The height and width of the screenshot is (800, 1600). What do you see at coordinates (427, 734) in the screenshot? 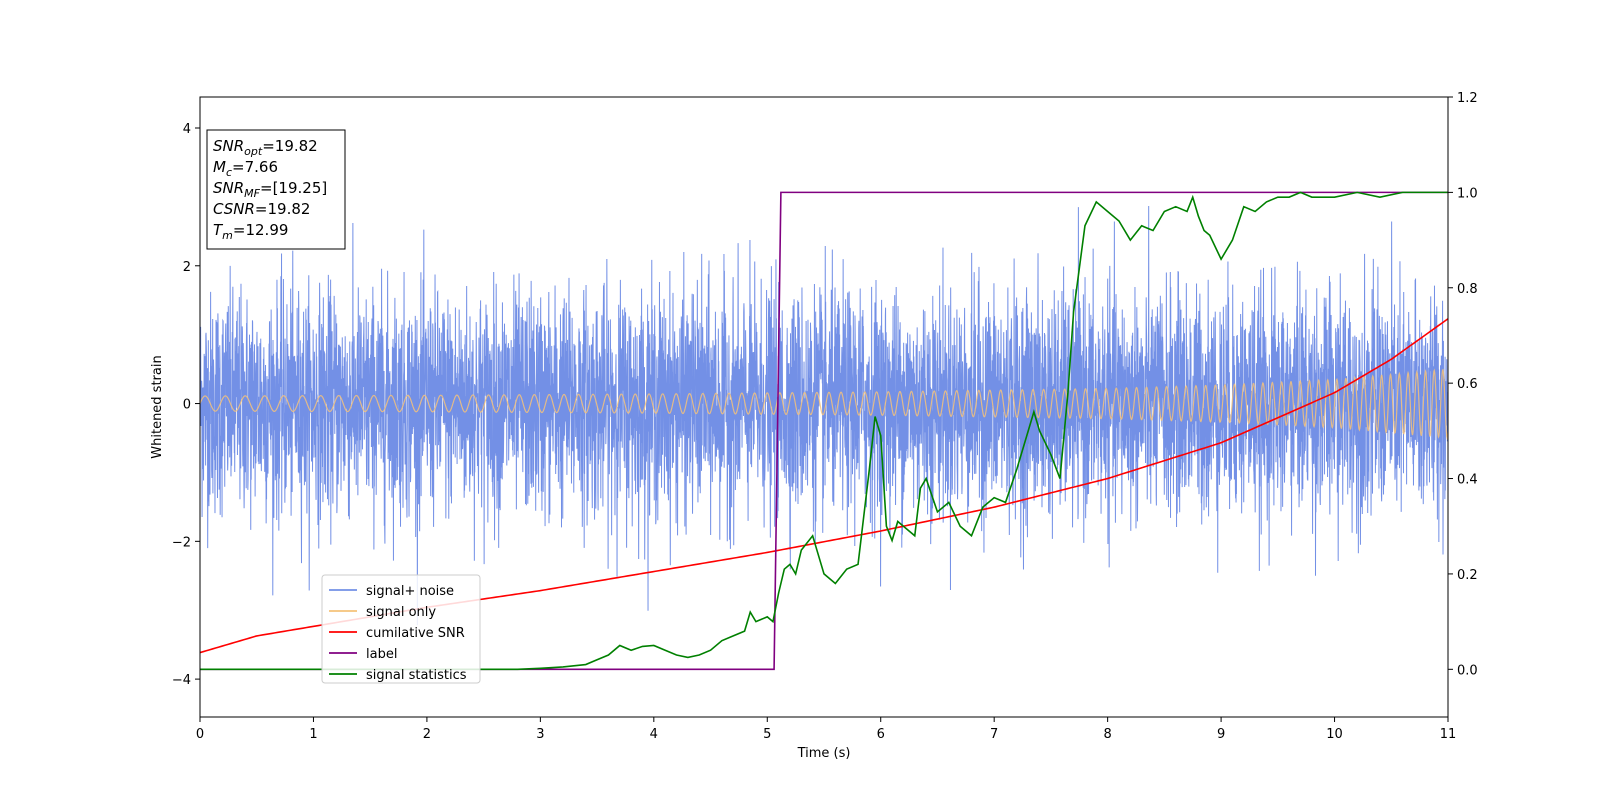
I see `x-tick-label: 2` at bounding box center [427, 734].